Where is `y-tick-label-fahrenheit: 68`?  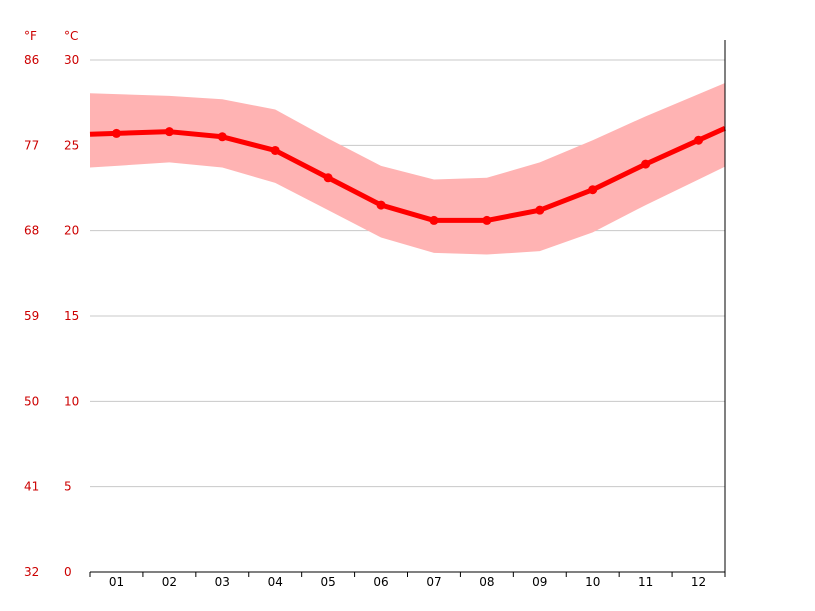
y-tick-label-fahrenheit: 68 is located at coordinates (31, 231).